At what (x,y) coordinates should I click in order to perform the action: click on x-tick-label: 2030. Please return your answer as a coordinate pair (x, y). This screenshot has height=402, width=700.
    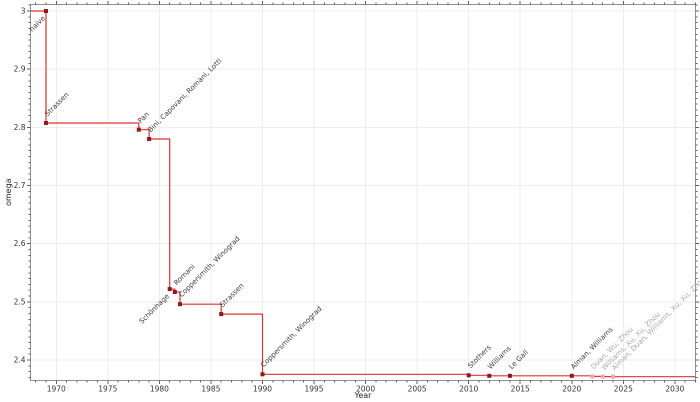
    Looking at the image, I should click on (674, 389).